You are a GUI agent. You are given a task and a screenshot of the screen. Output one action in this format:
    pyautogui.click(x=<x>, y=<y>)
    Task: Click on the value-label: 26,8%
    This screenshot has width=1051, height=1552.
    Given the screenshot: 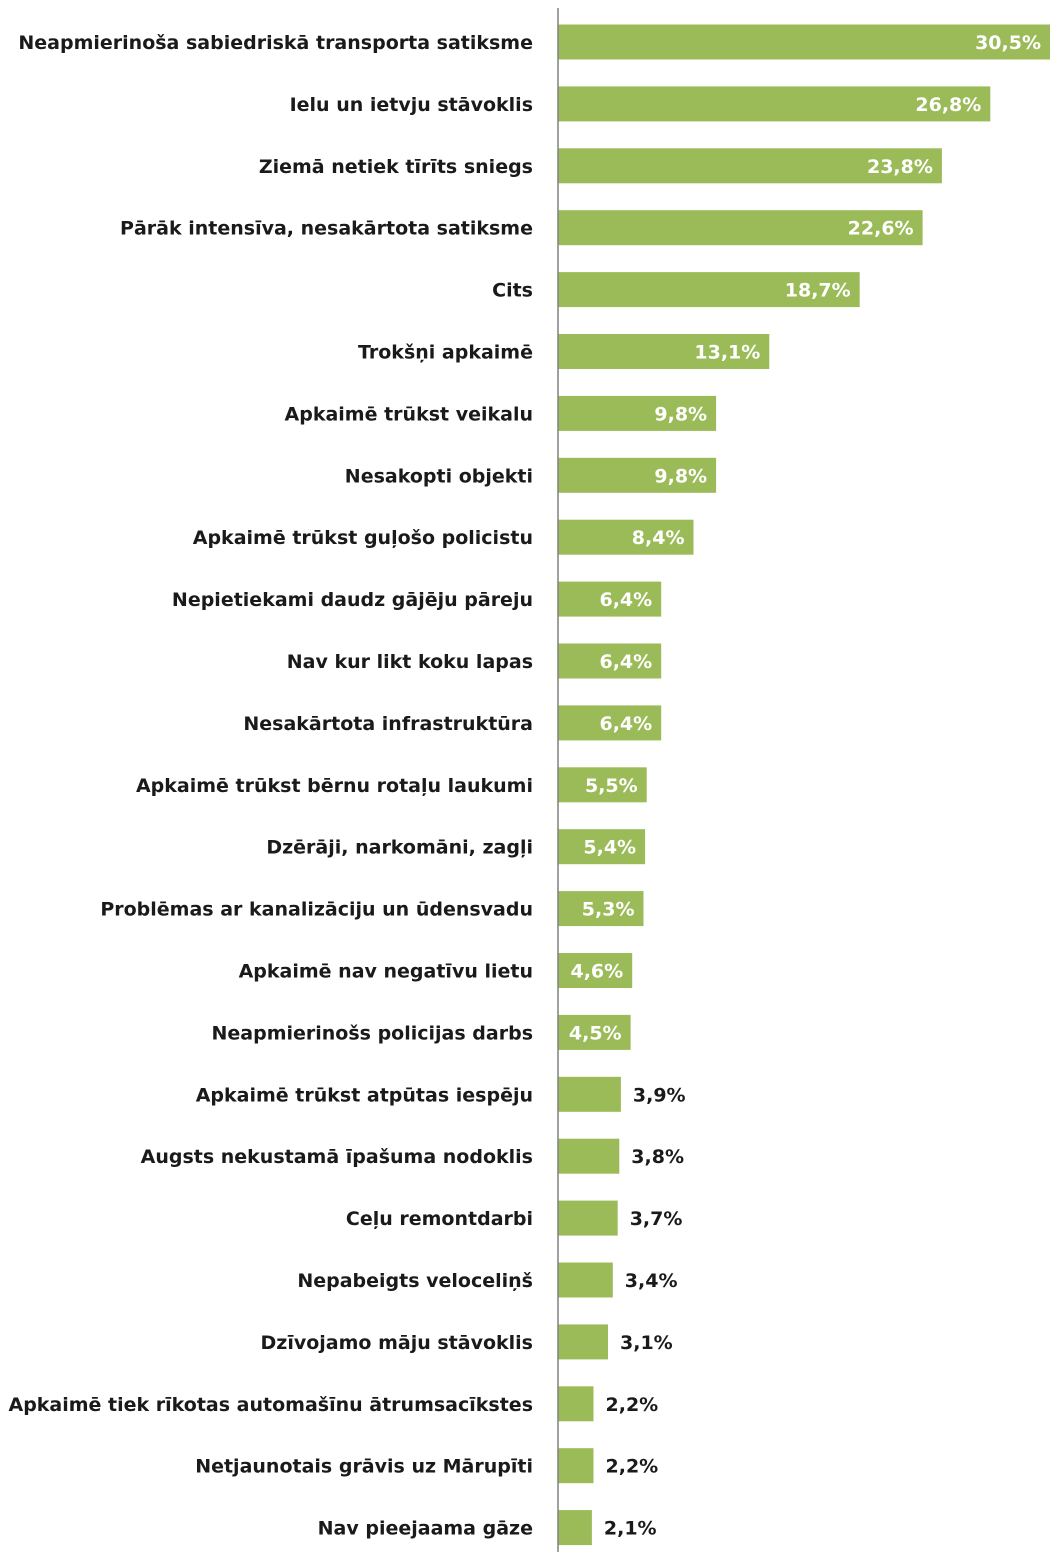 What is the action you would take?
    pyautogui.click(x=948, y=105)
    